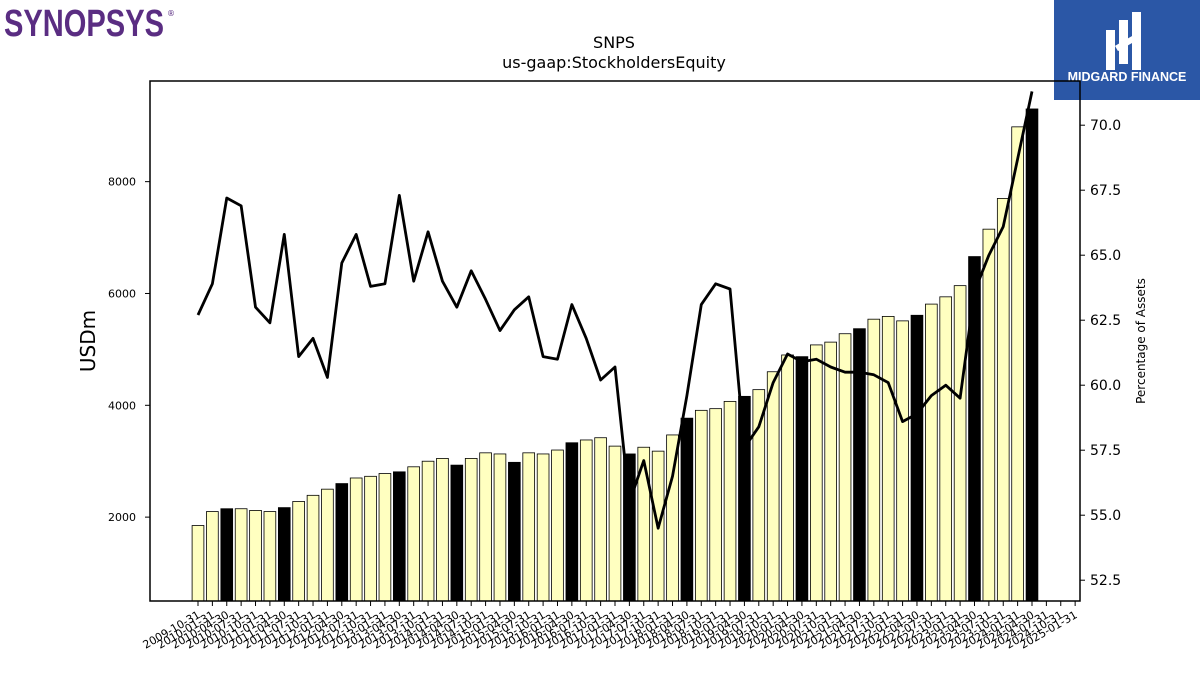 This screenshot has width=1200, height=675. What do you see at coordinates (614, 62) in the screenshot?
I see `chart-subtitle: us-gaap:StockholdersEquity` at bounding box center [614, 62].